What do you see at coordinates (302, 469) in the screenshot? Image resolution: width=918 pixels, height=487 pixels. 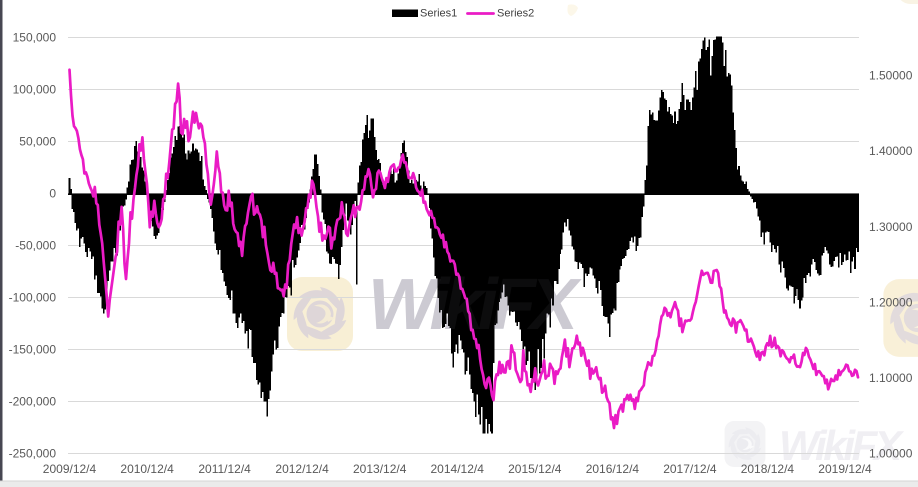 I see `svg-text: 2012/12/4` at bounding box center [302, 469].